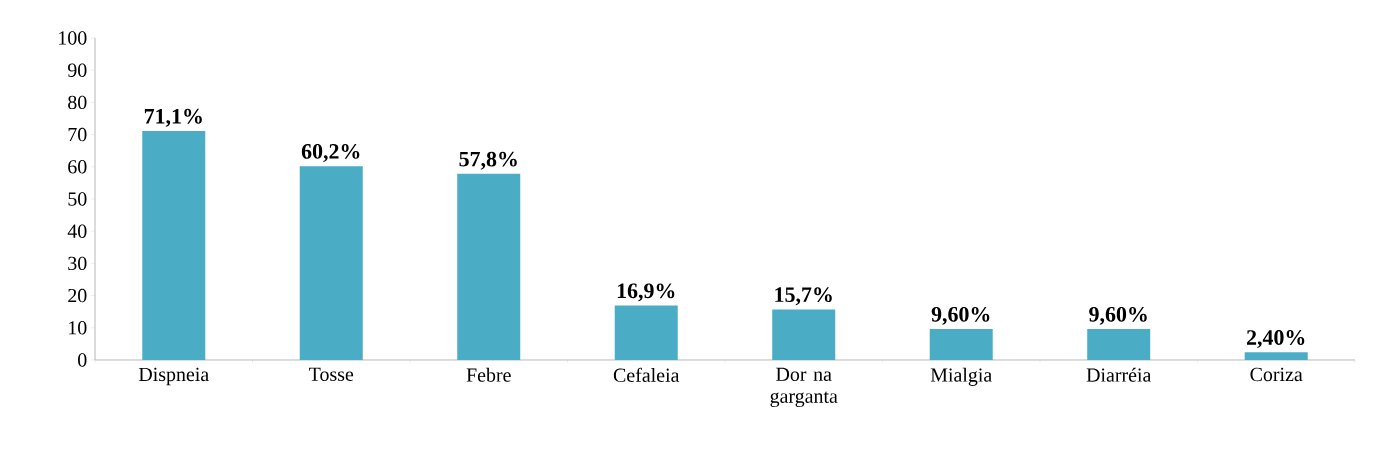  What do you see at coordinates (488, 374) in the screenshot?
I see `x-tick-label: Febre` at bounding box center [488, 374].